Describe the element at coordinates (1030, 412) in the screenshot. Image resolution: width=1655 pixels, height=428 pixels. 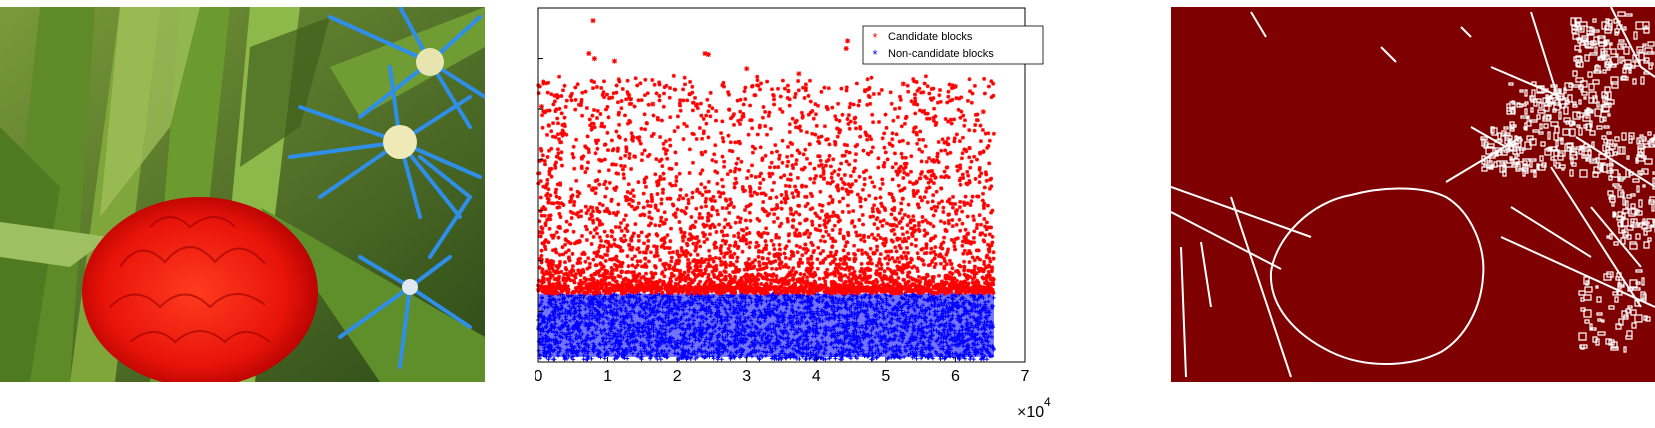
I see `x-exponent-base: ×10` at that location.